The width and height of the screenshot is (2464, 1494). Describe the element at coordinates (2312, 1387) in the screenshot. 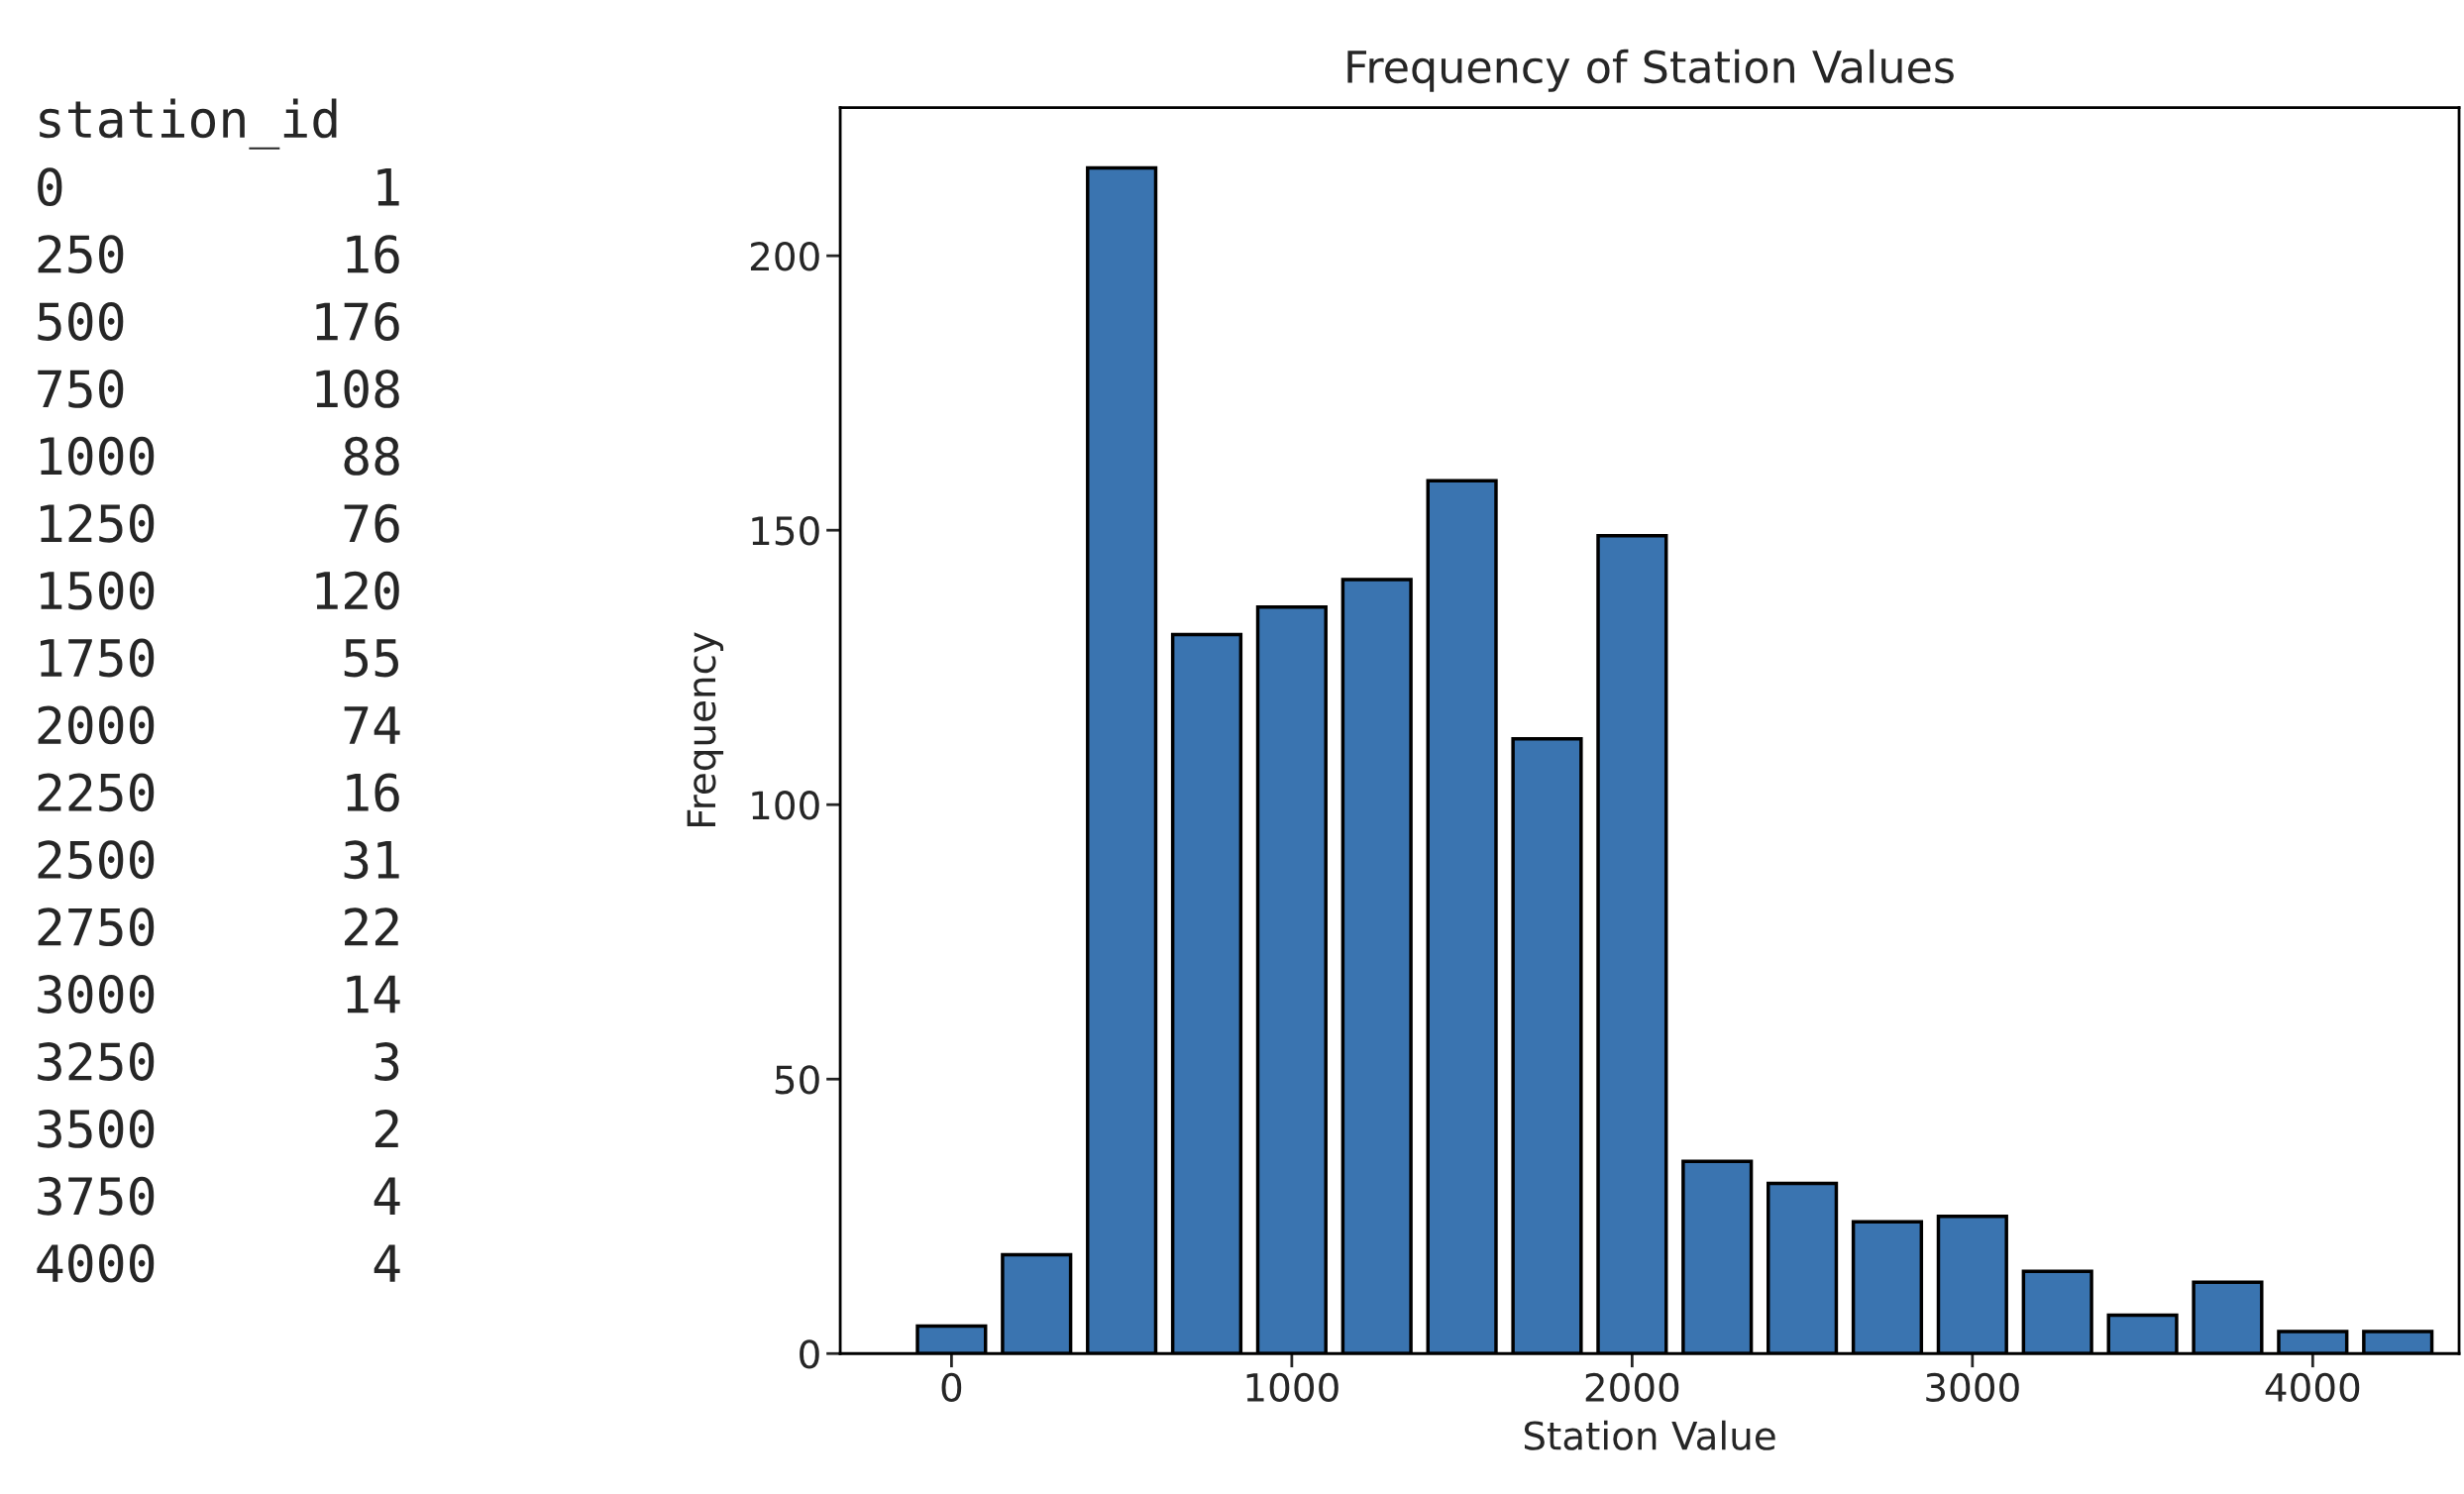

I see `x-tick-label: 4000` at that location.